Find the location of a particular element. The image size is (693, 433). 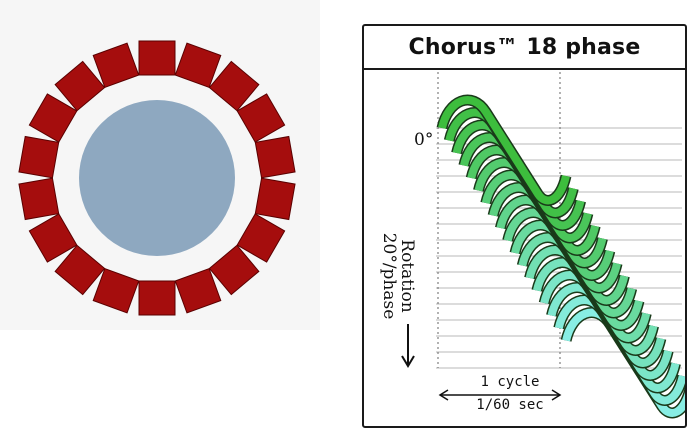

cycle-span-arrow-icon is located at coordinates (500, 395).